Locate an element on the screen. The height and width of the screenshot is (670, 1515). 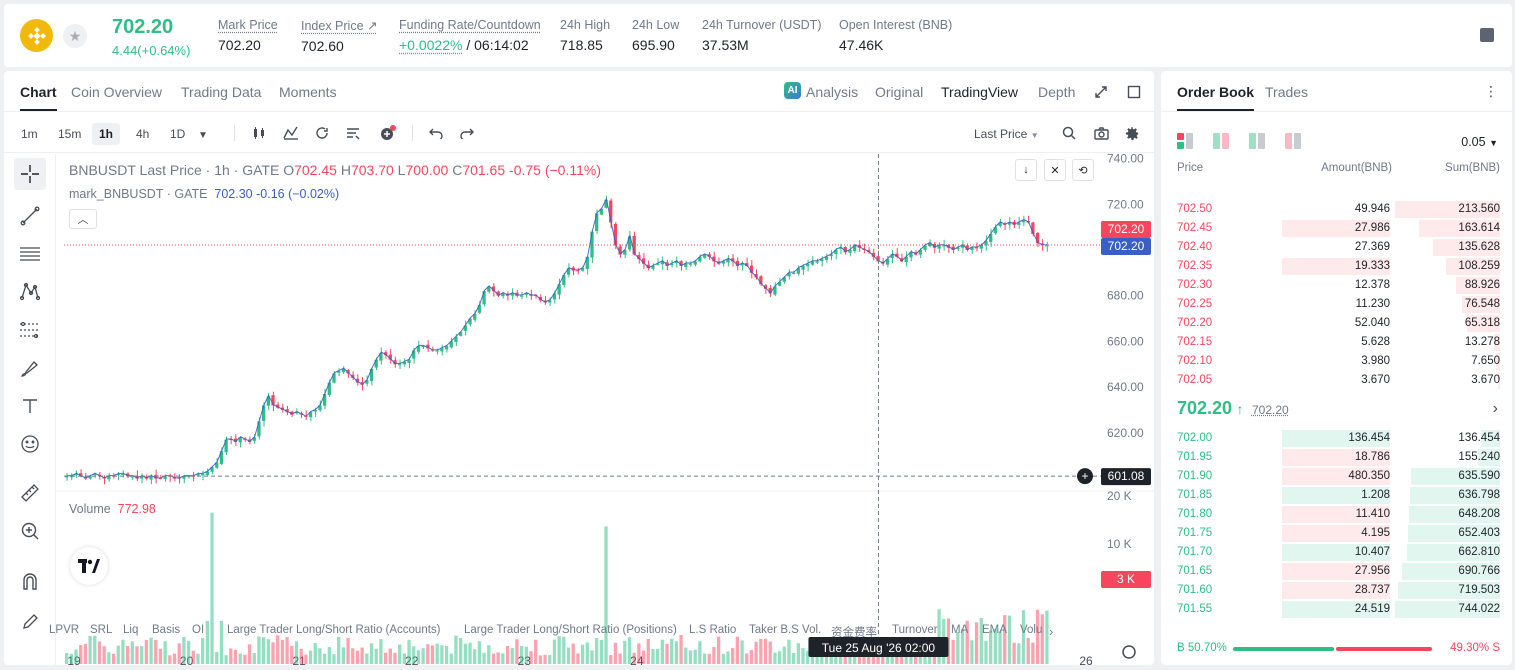
close-chart-icon: ✕ is located at coordinates (1055, 170).